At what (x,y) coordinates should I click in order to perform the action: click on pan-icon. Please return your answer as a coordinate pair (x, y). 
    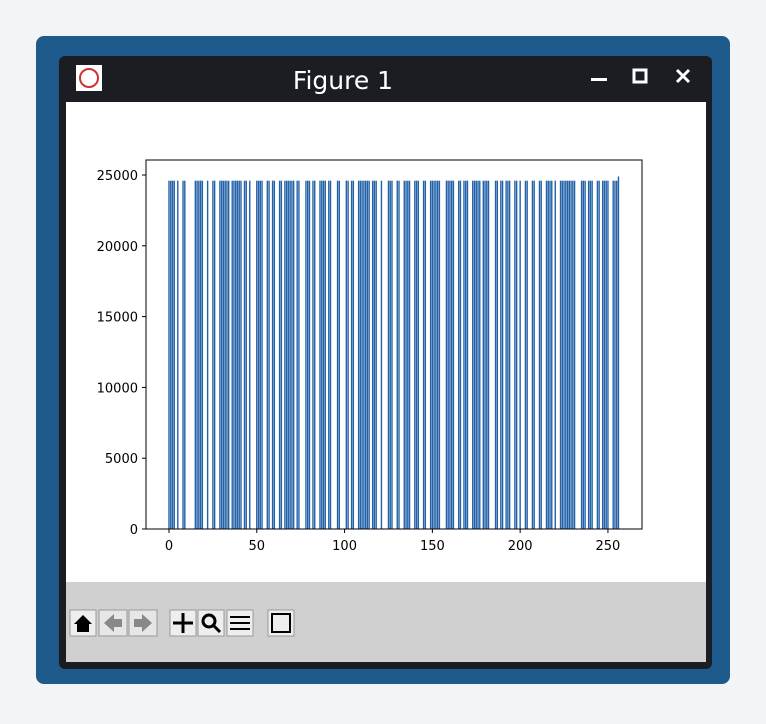
    Looking at the image, I should click on (183, 623).